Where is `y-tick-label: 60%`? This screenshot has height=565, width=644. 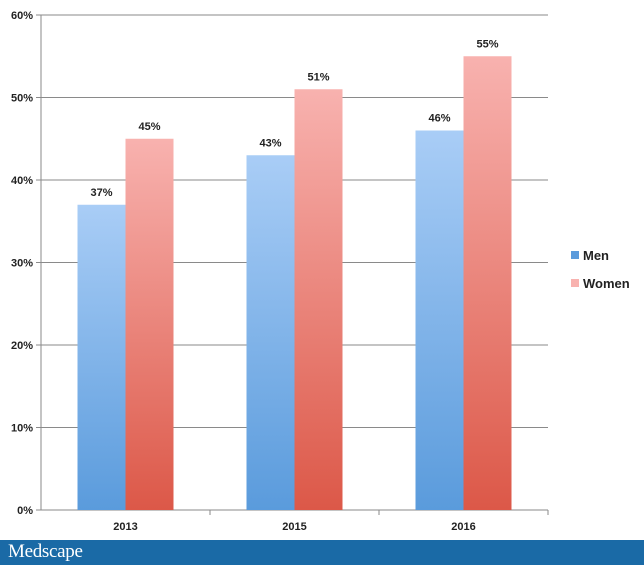
y-tick-label: 60% is located at coordinates (22, 16).